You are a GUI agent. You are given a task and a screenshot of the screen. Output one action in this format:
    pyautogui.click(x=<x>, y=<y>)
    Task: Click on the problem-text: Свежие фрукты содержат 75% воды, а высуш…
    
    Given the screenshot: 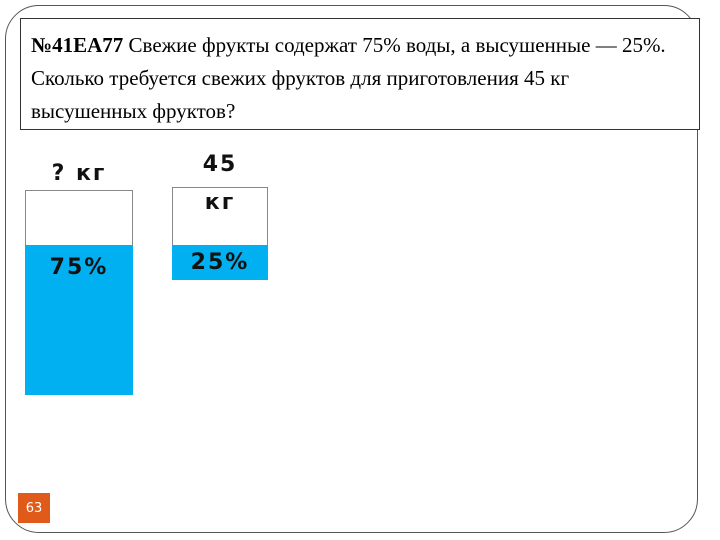 What is the action you would take?
    pyautogui.click(x=348, y=78)
    